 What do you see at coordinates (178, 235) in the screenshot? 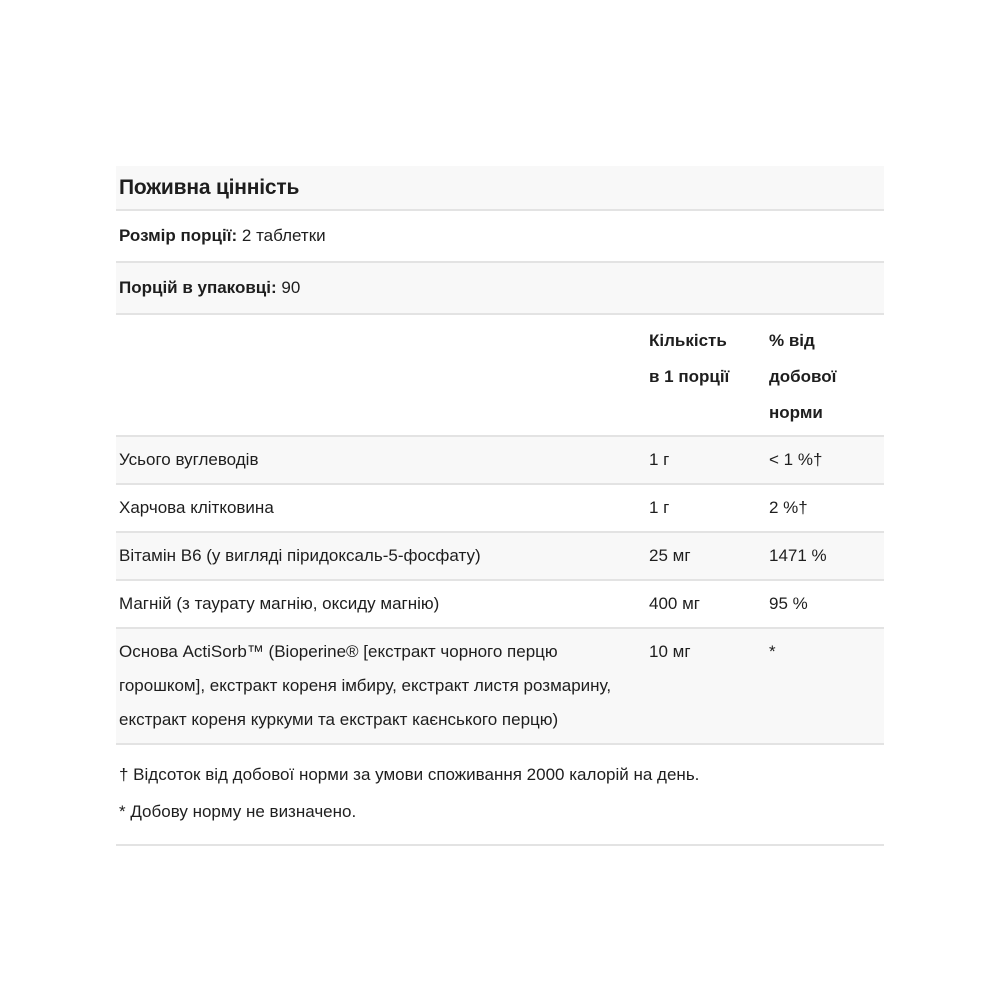
I see `serving-size-label: Розмір порції:` at bounding box center [178, 235].